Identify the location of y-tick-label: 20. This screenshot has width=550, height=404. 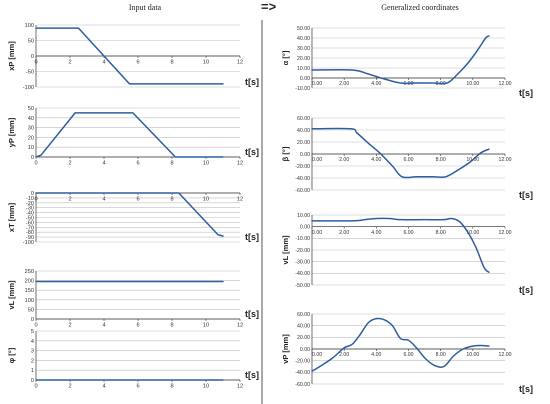
(31, 138).